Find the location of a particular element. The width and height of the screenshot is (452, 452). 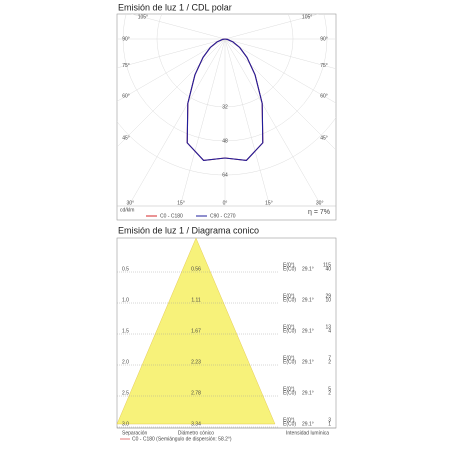

footer-col: Intensidad lumínica is located at coordinates (307, 433).